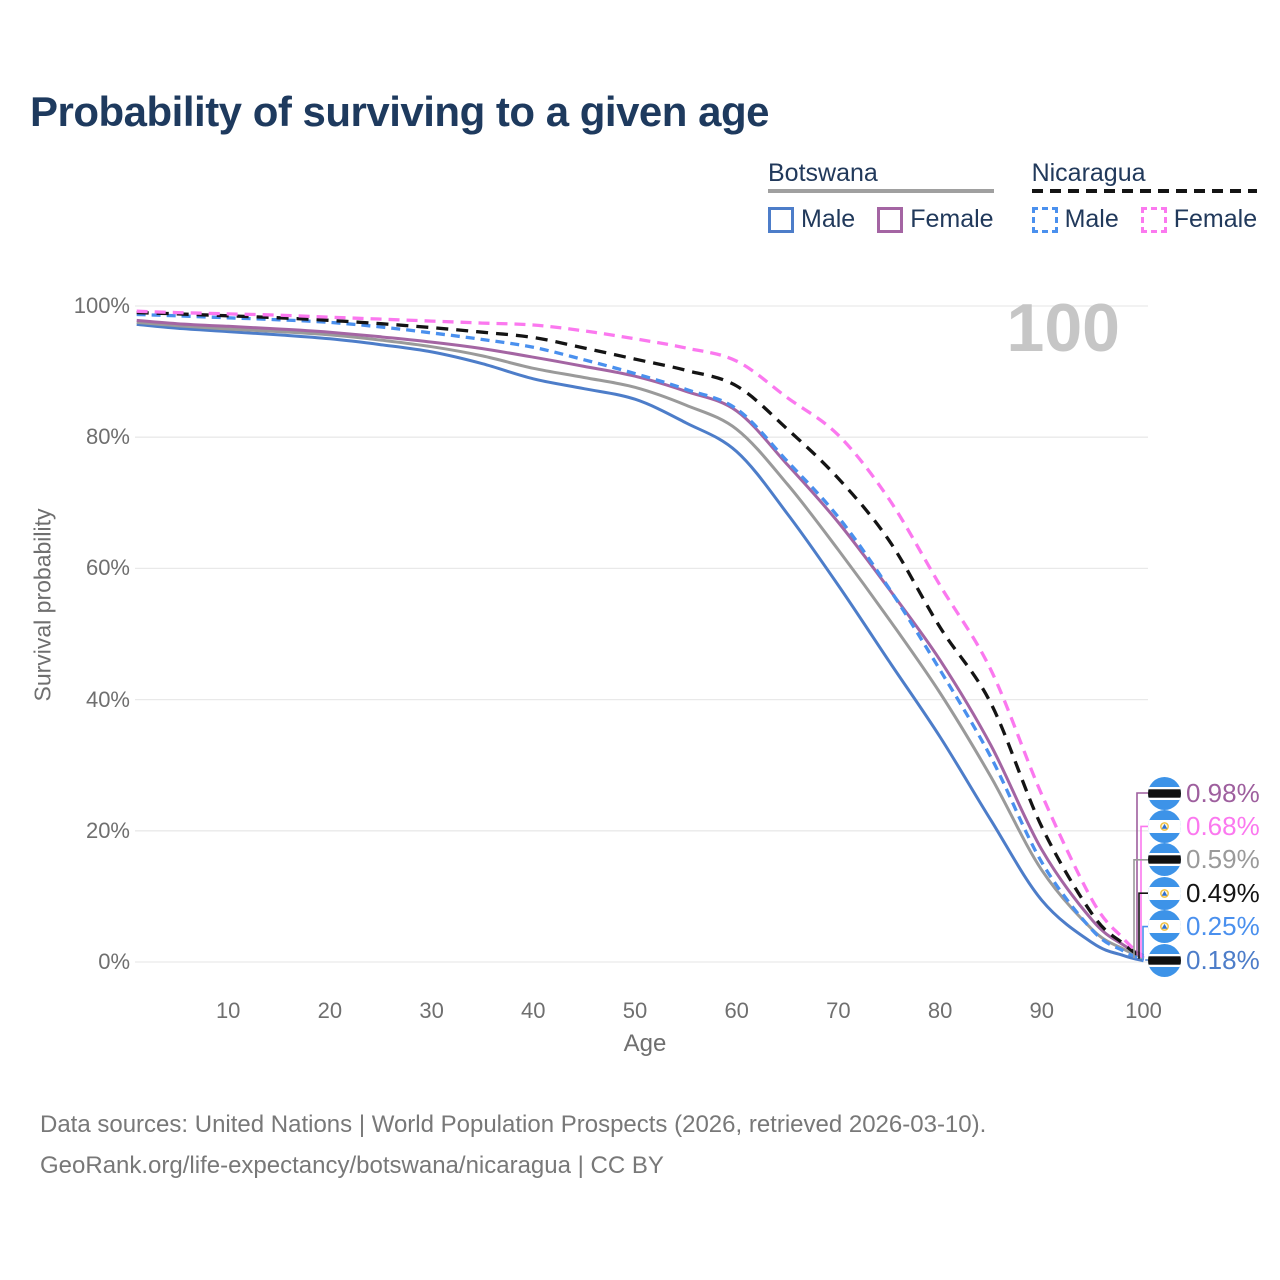 Image resolution: width=1280 pixels, height=1280 pixels. I want to click on end-label-connector-bot_female, so click(1142, 874).